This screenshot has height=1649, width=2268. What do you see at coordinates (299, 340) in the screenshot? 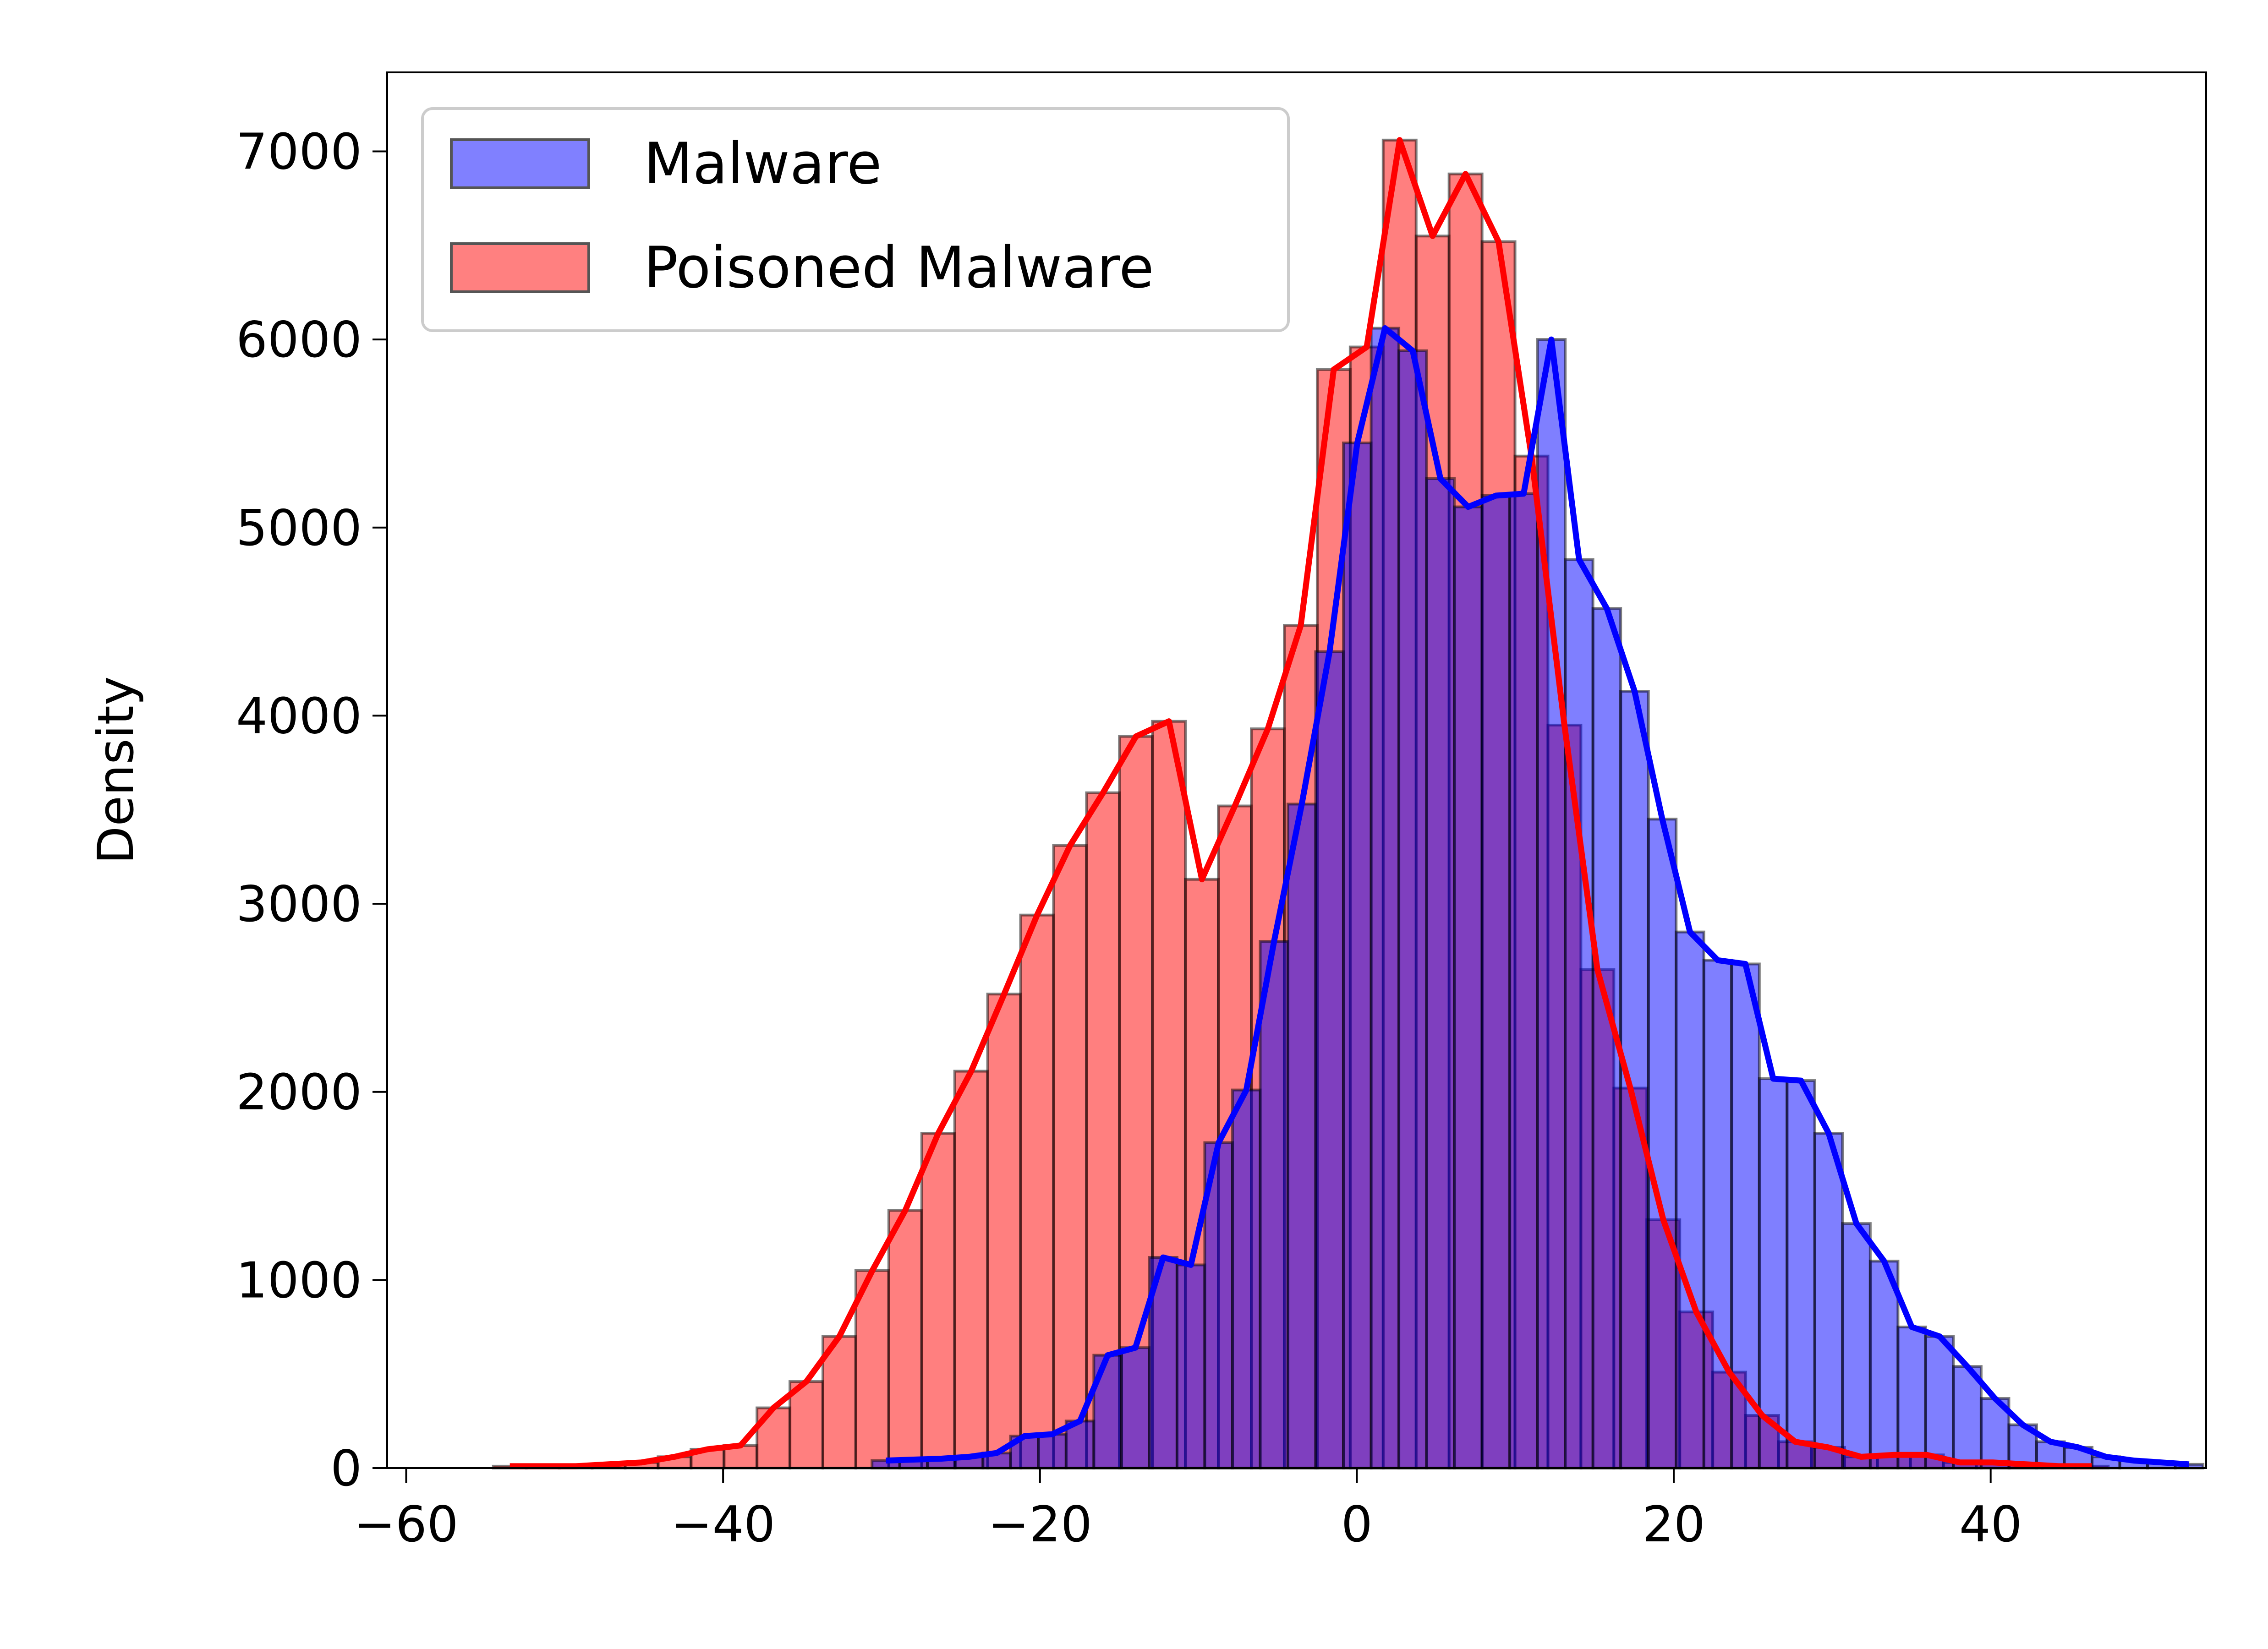
I see `y-tick-label: 6000` at bounding box center [299, 340].